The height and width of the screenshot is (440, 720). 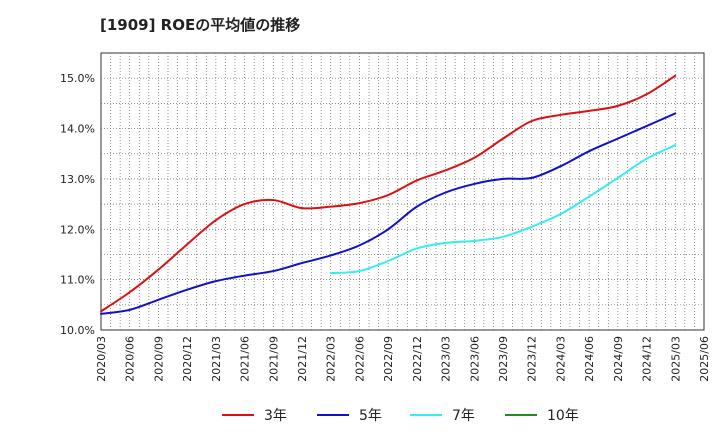 I want to click on y-tick-label: 14.0%, so click(x=77, y=129).